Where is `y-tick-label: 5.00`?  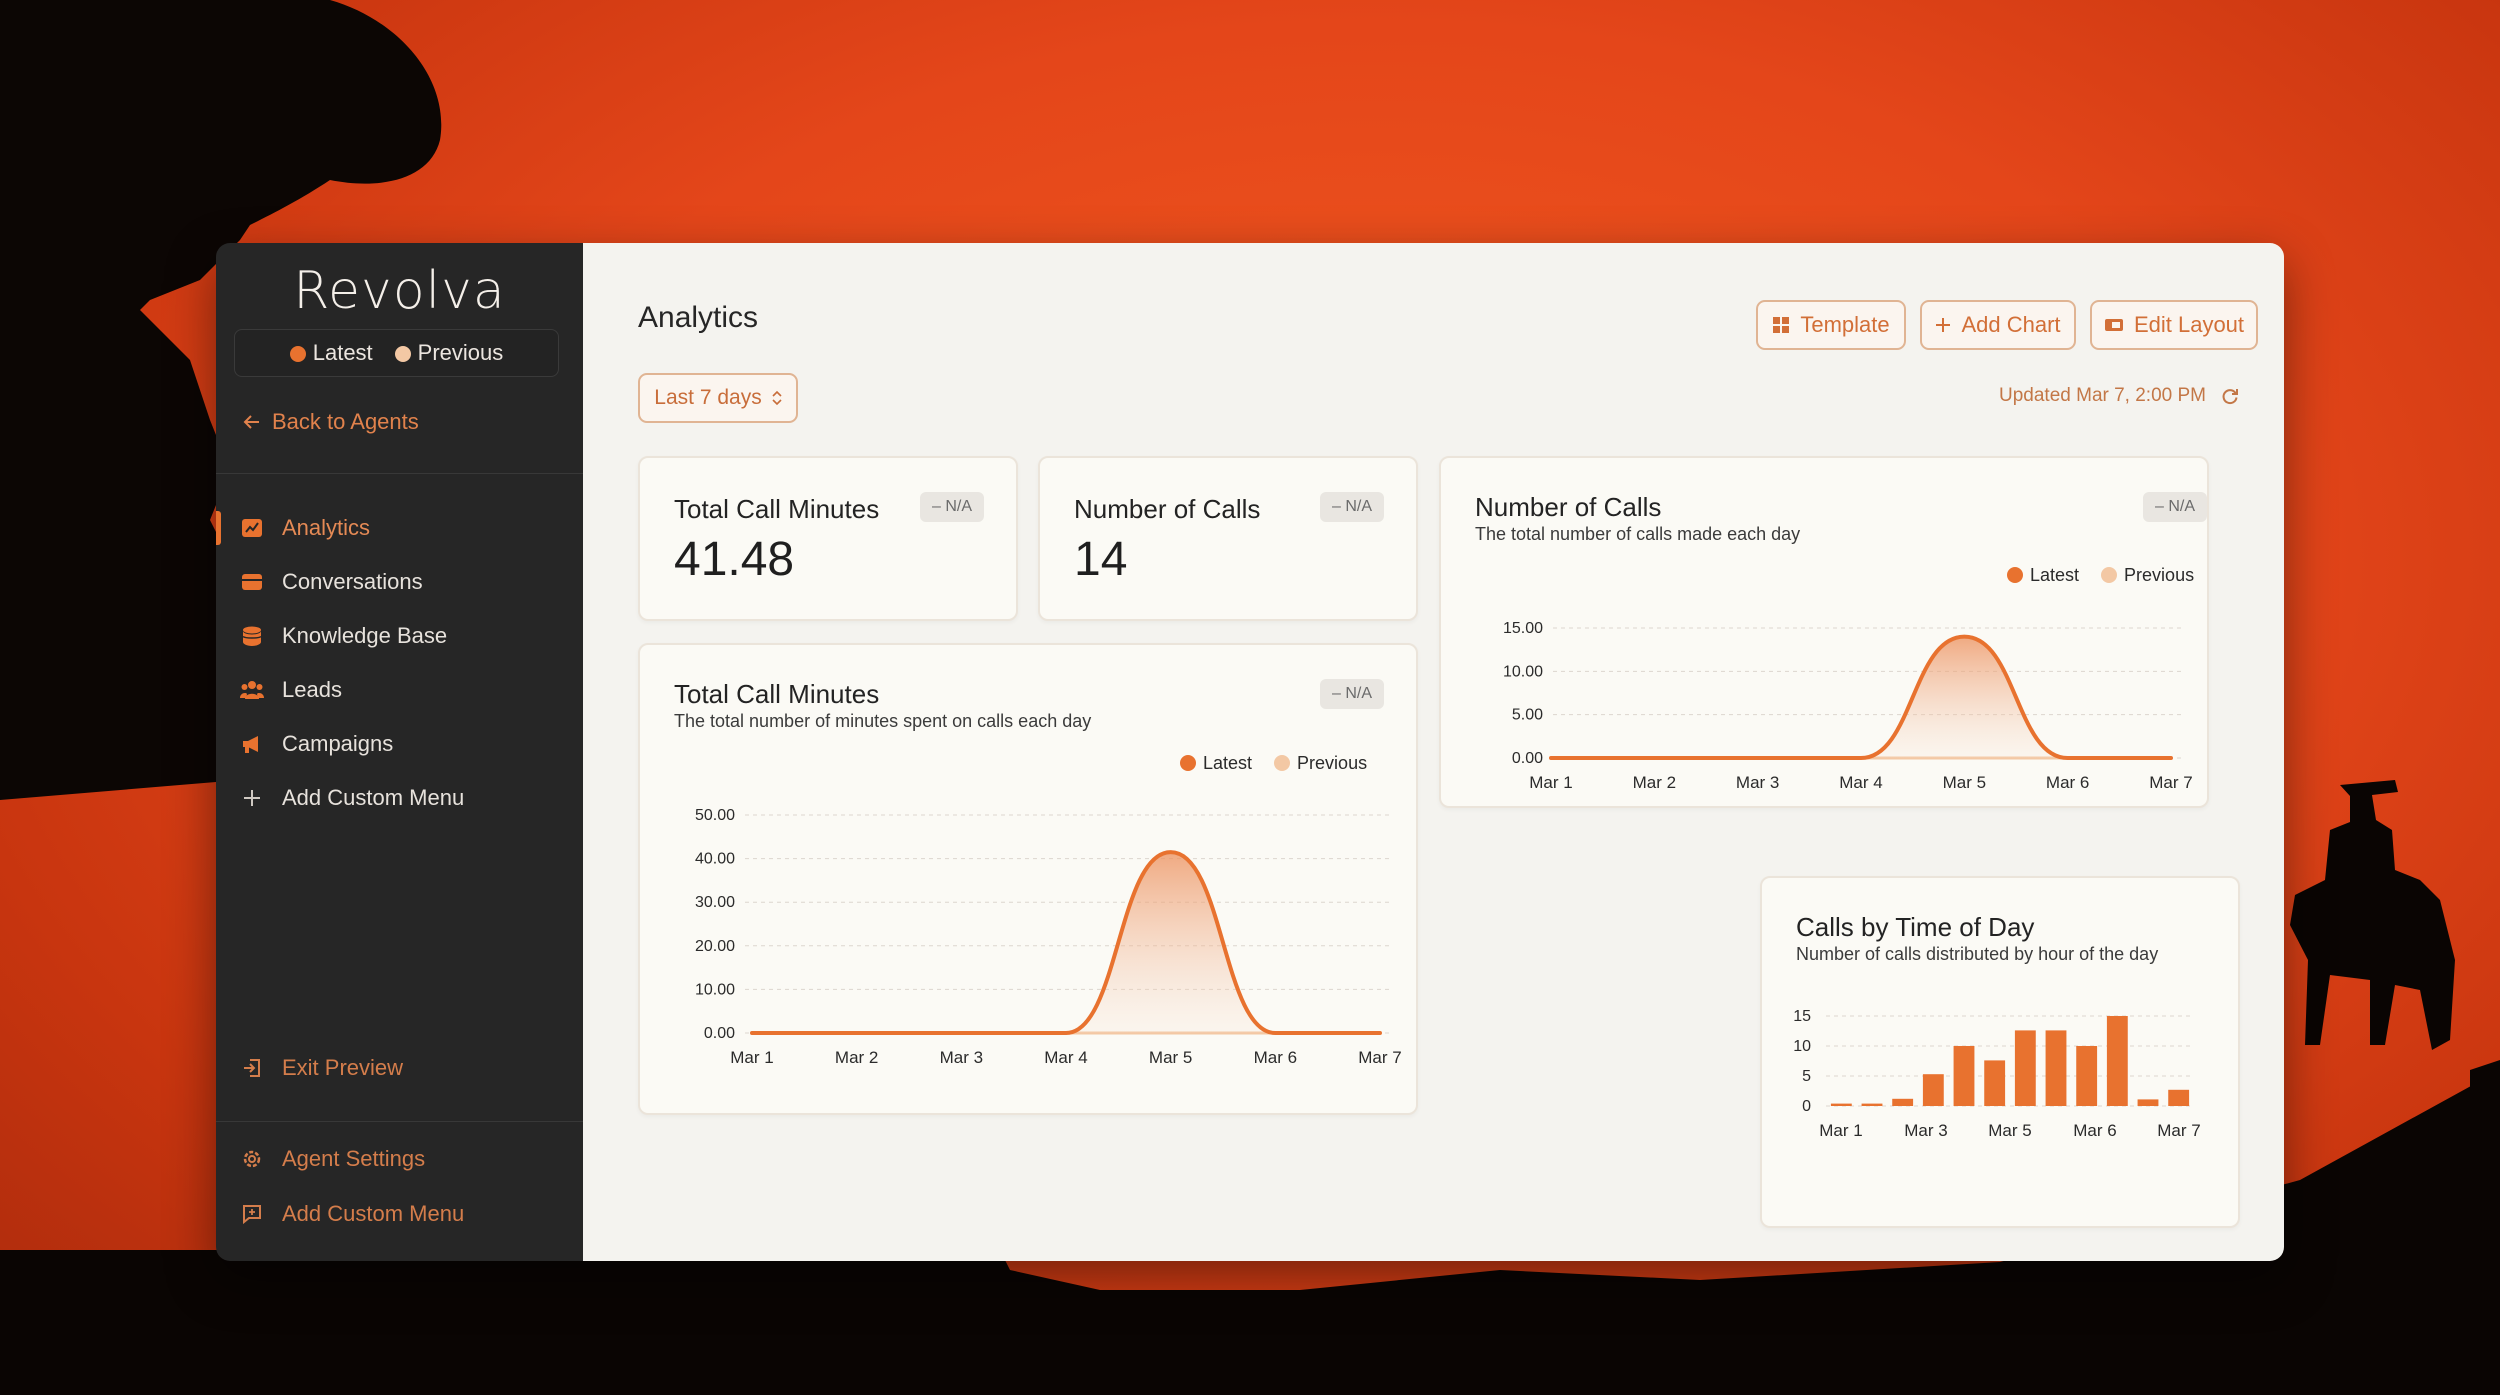
y-tick-label: 5.00 is located at coordinates (1527, 715).